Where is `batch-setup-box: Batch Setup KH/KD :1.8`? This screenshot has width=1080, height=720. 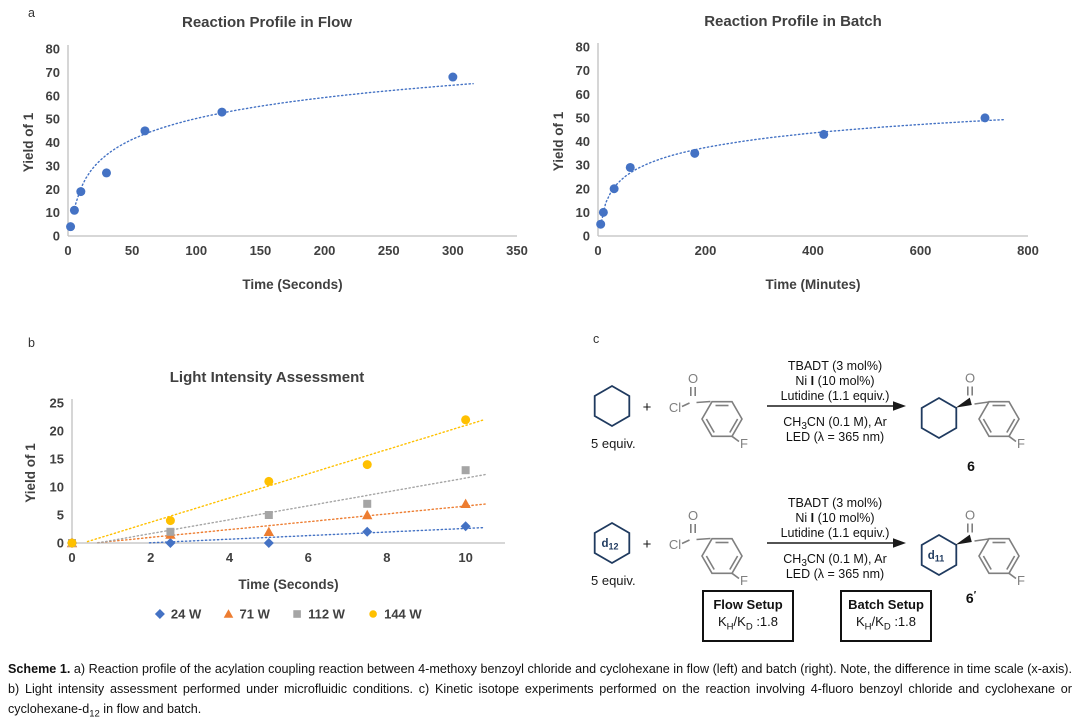
batch-setup-box: Batch Setup KH/KD :1.8 is located at coordinates (886, 616).